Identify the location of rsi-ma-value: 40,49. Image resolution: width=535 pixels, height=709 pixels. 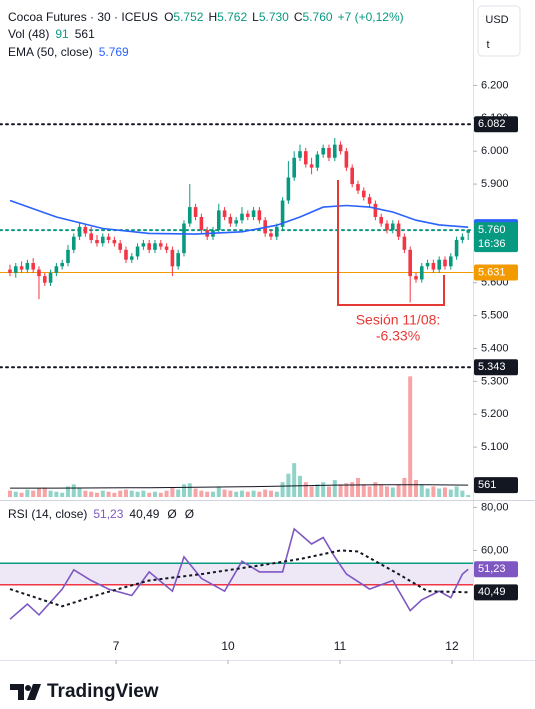
(144, 514).